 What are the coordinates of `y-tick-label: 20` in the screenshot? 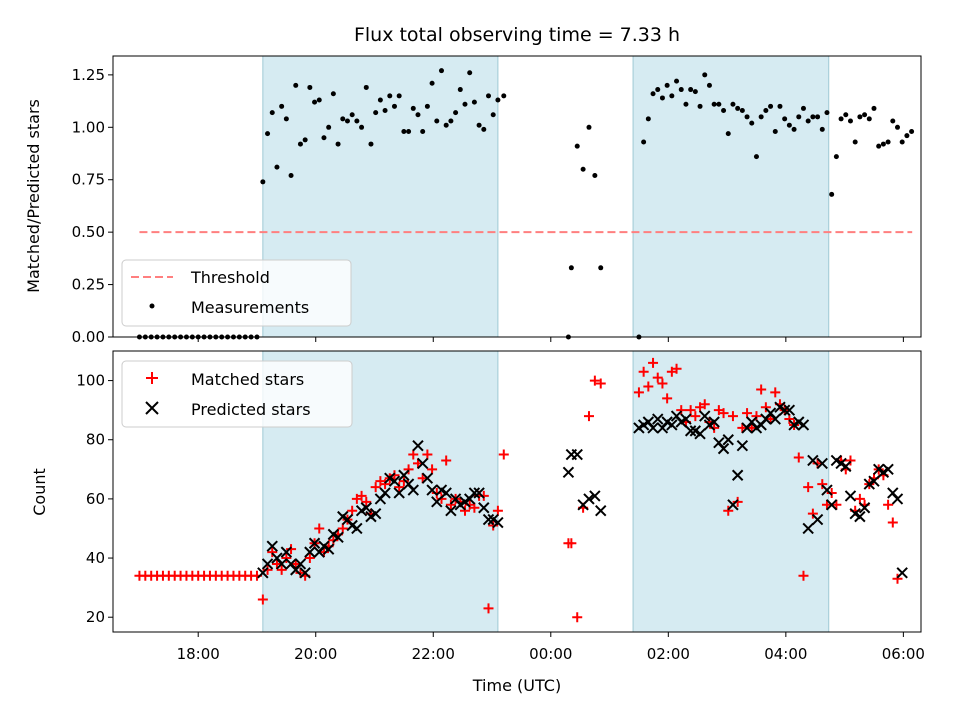 It's located at (95, 617).